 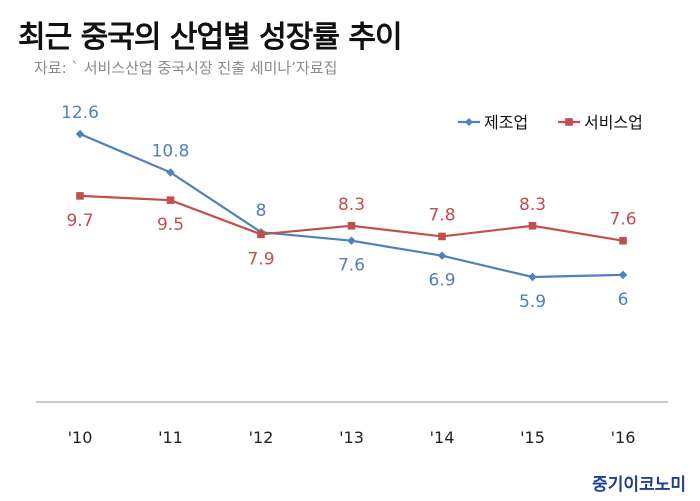 What do you see at coordinates (623, 300) in the screenshot?
I see `data-label: 6` at bounding box center [623, 300].